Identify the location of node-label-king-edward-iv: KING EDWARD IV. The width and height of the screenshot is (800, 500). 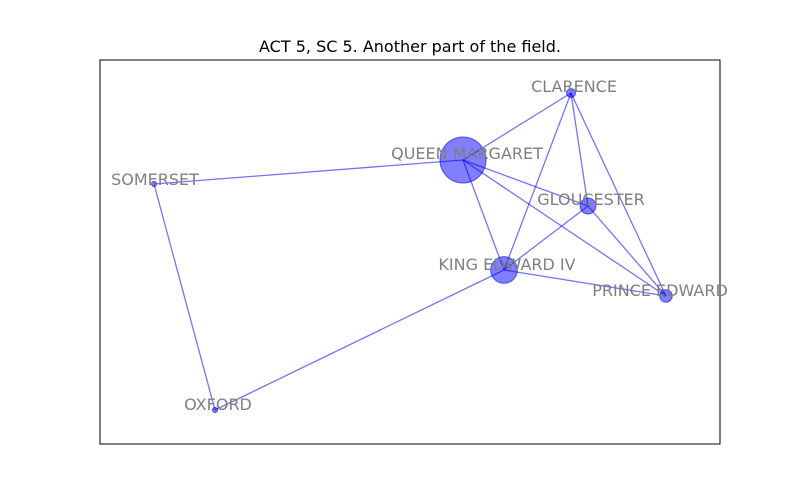
(506, 264).